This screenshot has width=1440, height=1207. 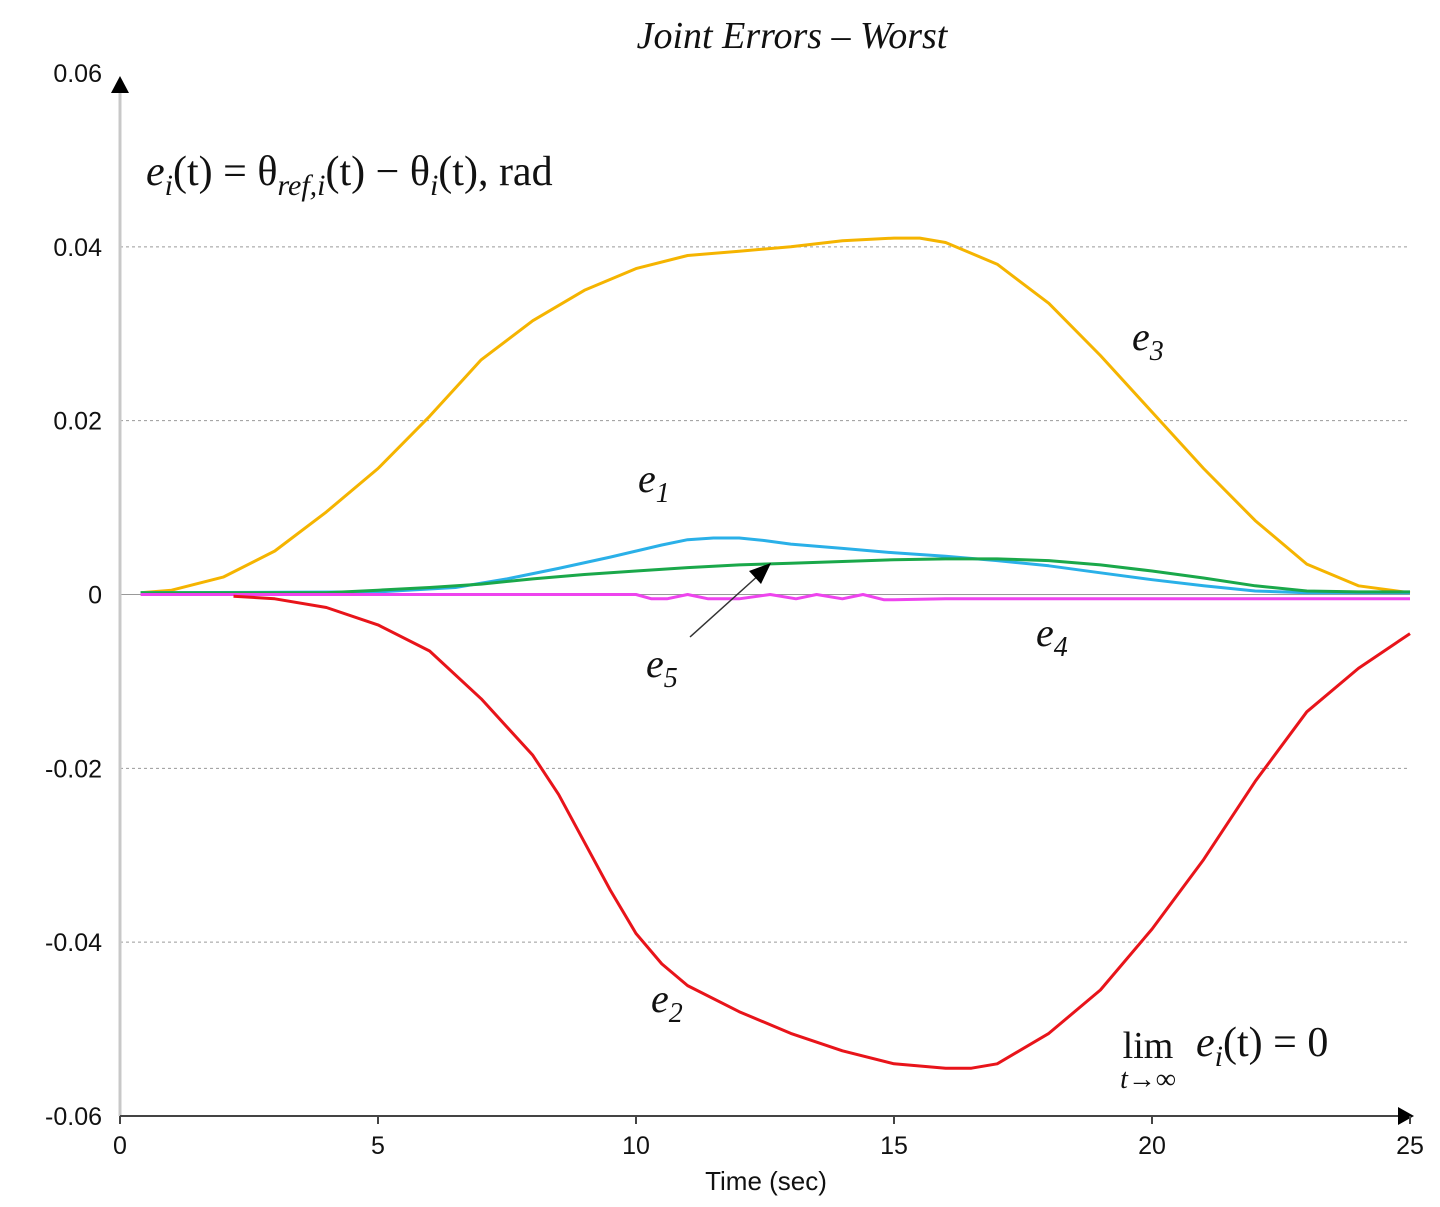 What do you see at coordinates (378, 172) in the screenshot?
I see `equation-rhs: (t) − θ` at bounding box center [378, 172].